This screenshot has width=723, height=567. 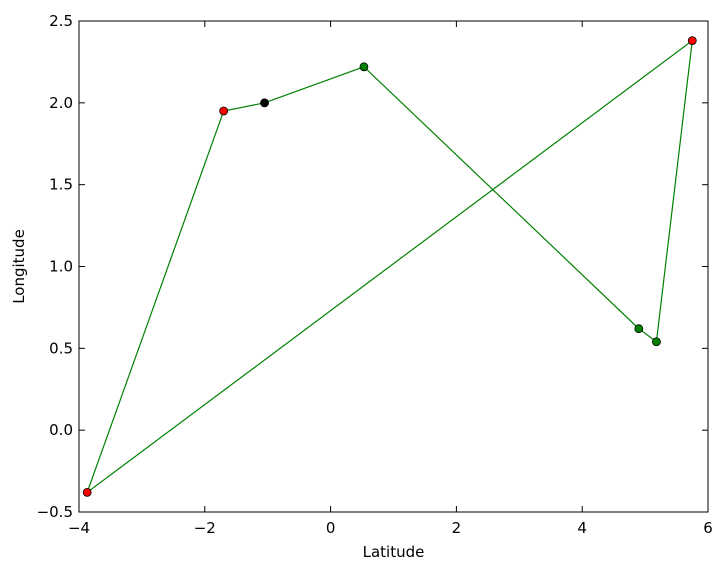 I want to click on y-axis-label: Longitude, so click(x=19, y=266).